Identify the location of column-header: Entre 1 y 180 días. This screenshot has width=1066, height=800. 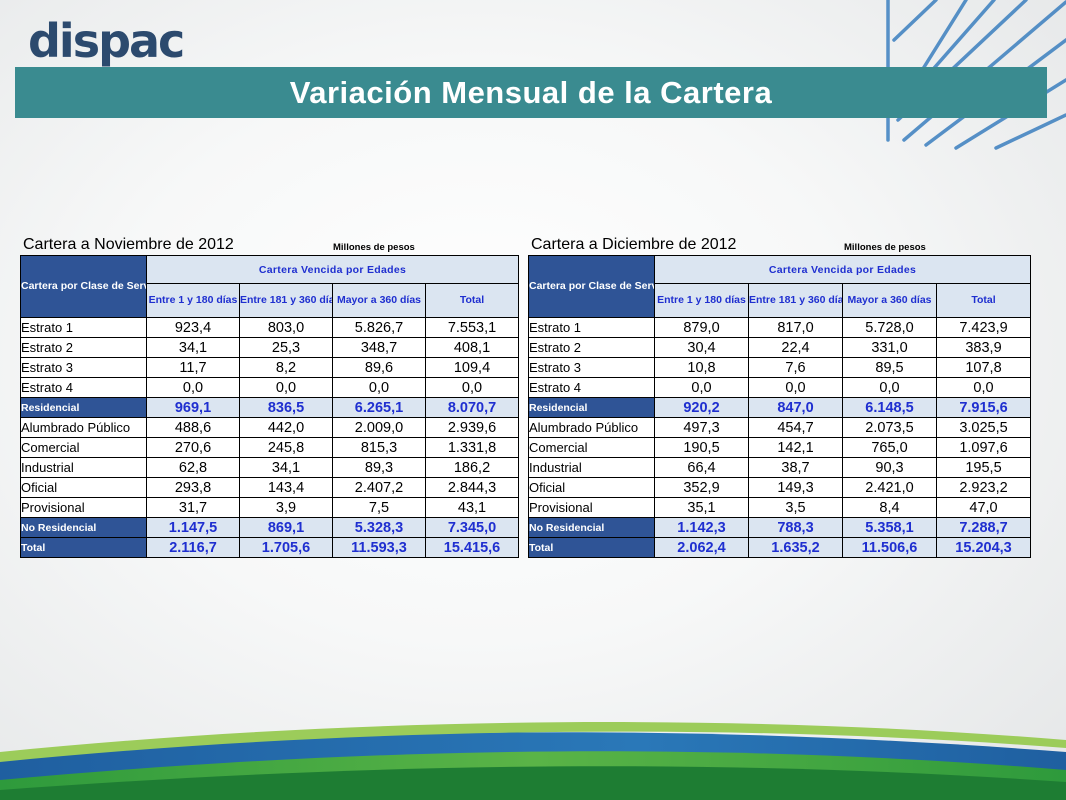
(701, 300).